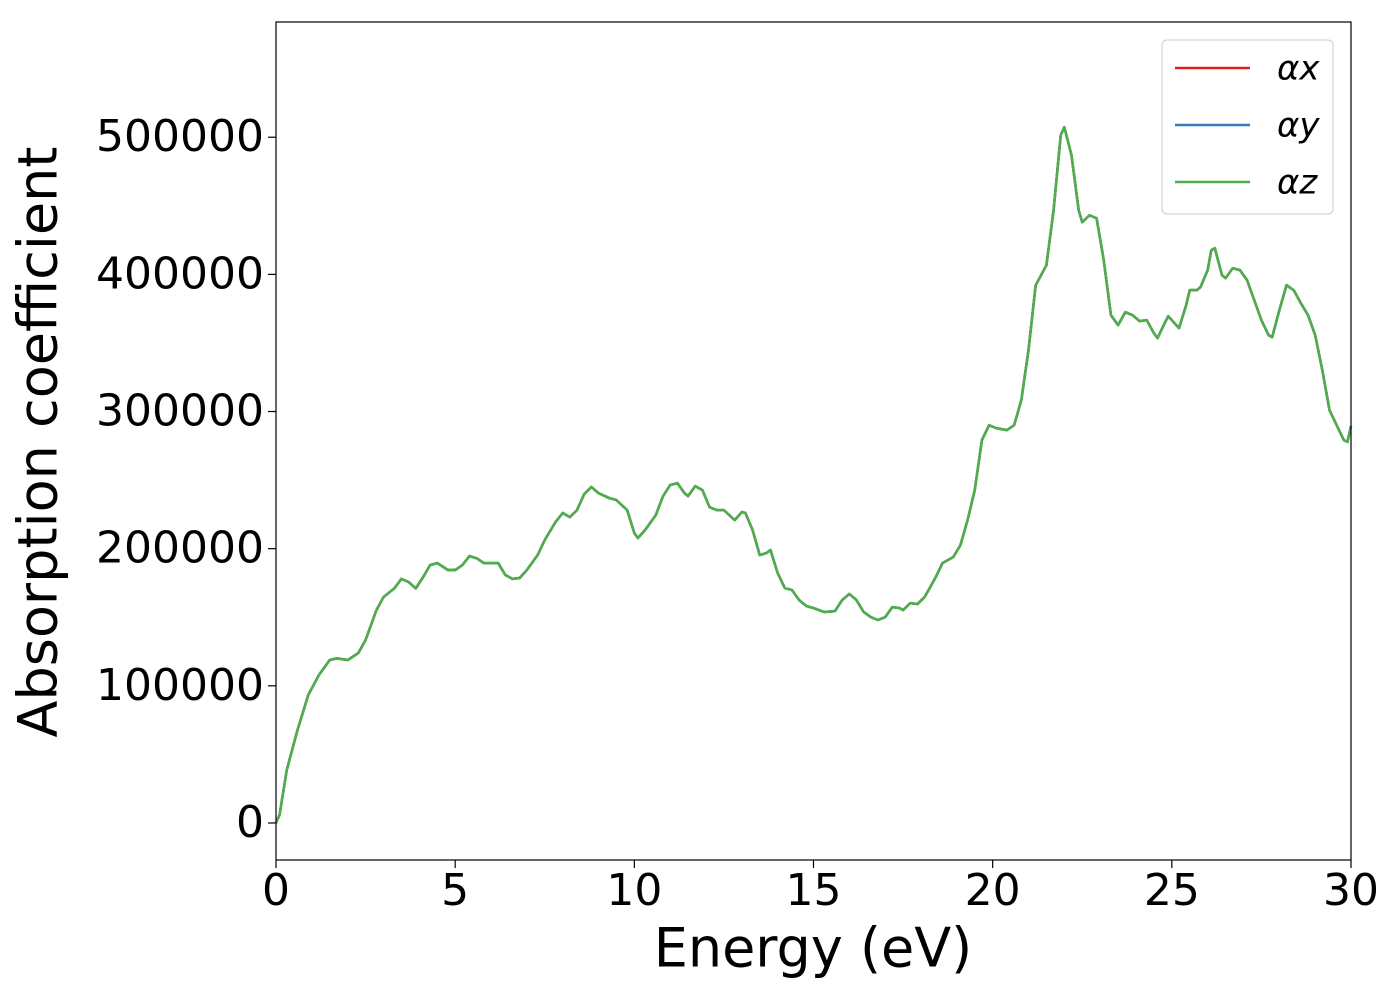 The width and height of the screenshot is (1400, 1000). Describe the element at coordinates (276, 890) in the screenshot. I see `x-tick-label: 0` at that location.